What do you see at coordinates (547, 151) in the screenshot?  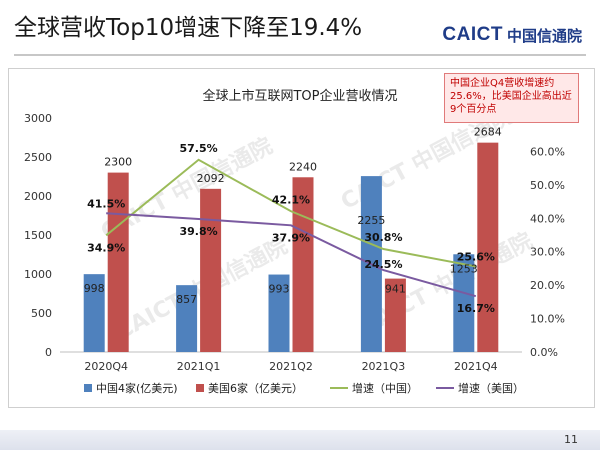 I see `right-axis-tick-label: 60.0%` at bounding box center [547, 151].